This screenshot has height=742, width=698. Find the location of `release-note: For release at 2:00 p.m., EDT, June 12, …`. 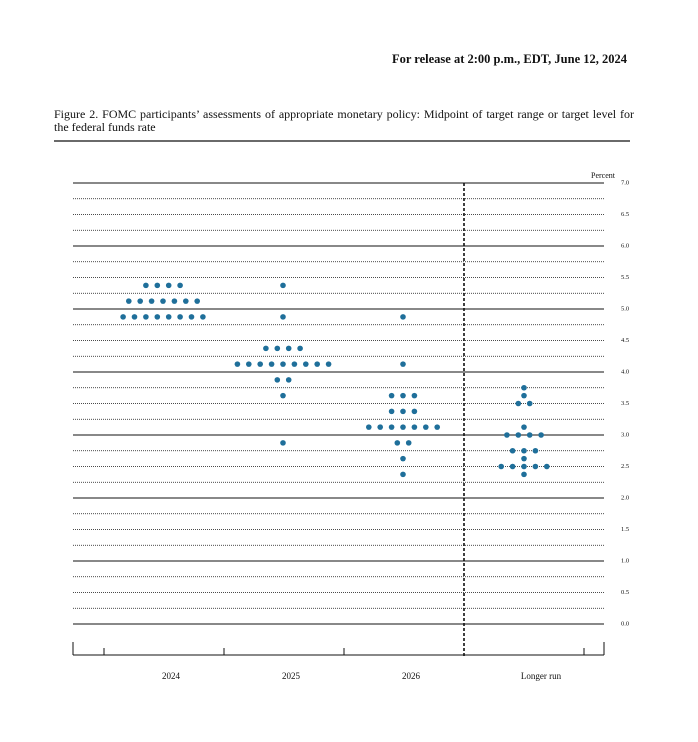

release-note: For release at 2:00 p.m., EDT, June 12, … is located at coordinates (510, 59).